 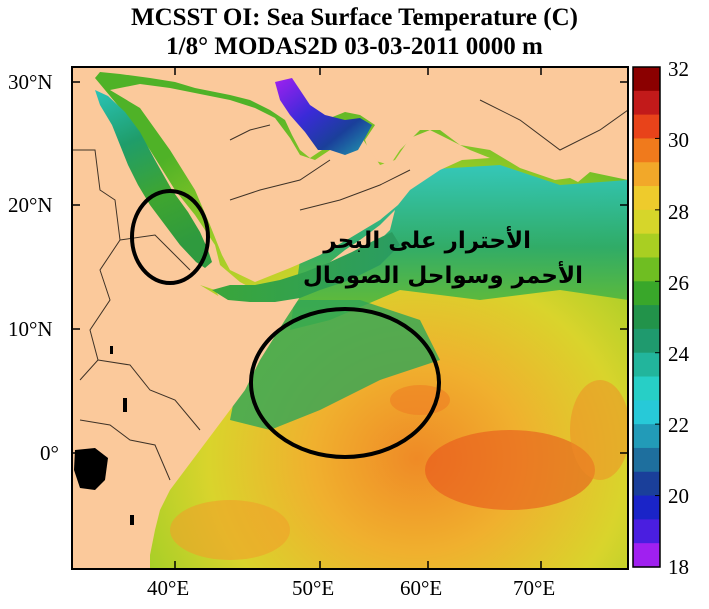 What do you see at coordinates (421, 588) in the screenshot?
I see `lon-label-60e: 60°E` at bounding box center [421, 588].